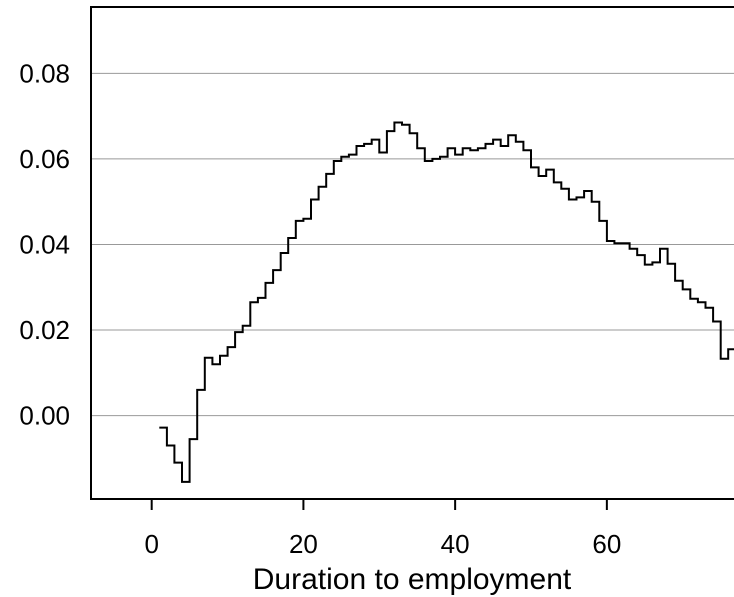 The height and width of the screenshot is (597, 734). I want to click on y-tick-label: 0.04, so click(44, 244).